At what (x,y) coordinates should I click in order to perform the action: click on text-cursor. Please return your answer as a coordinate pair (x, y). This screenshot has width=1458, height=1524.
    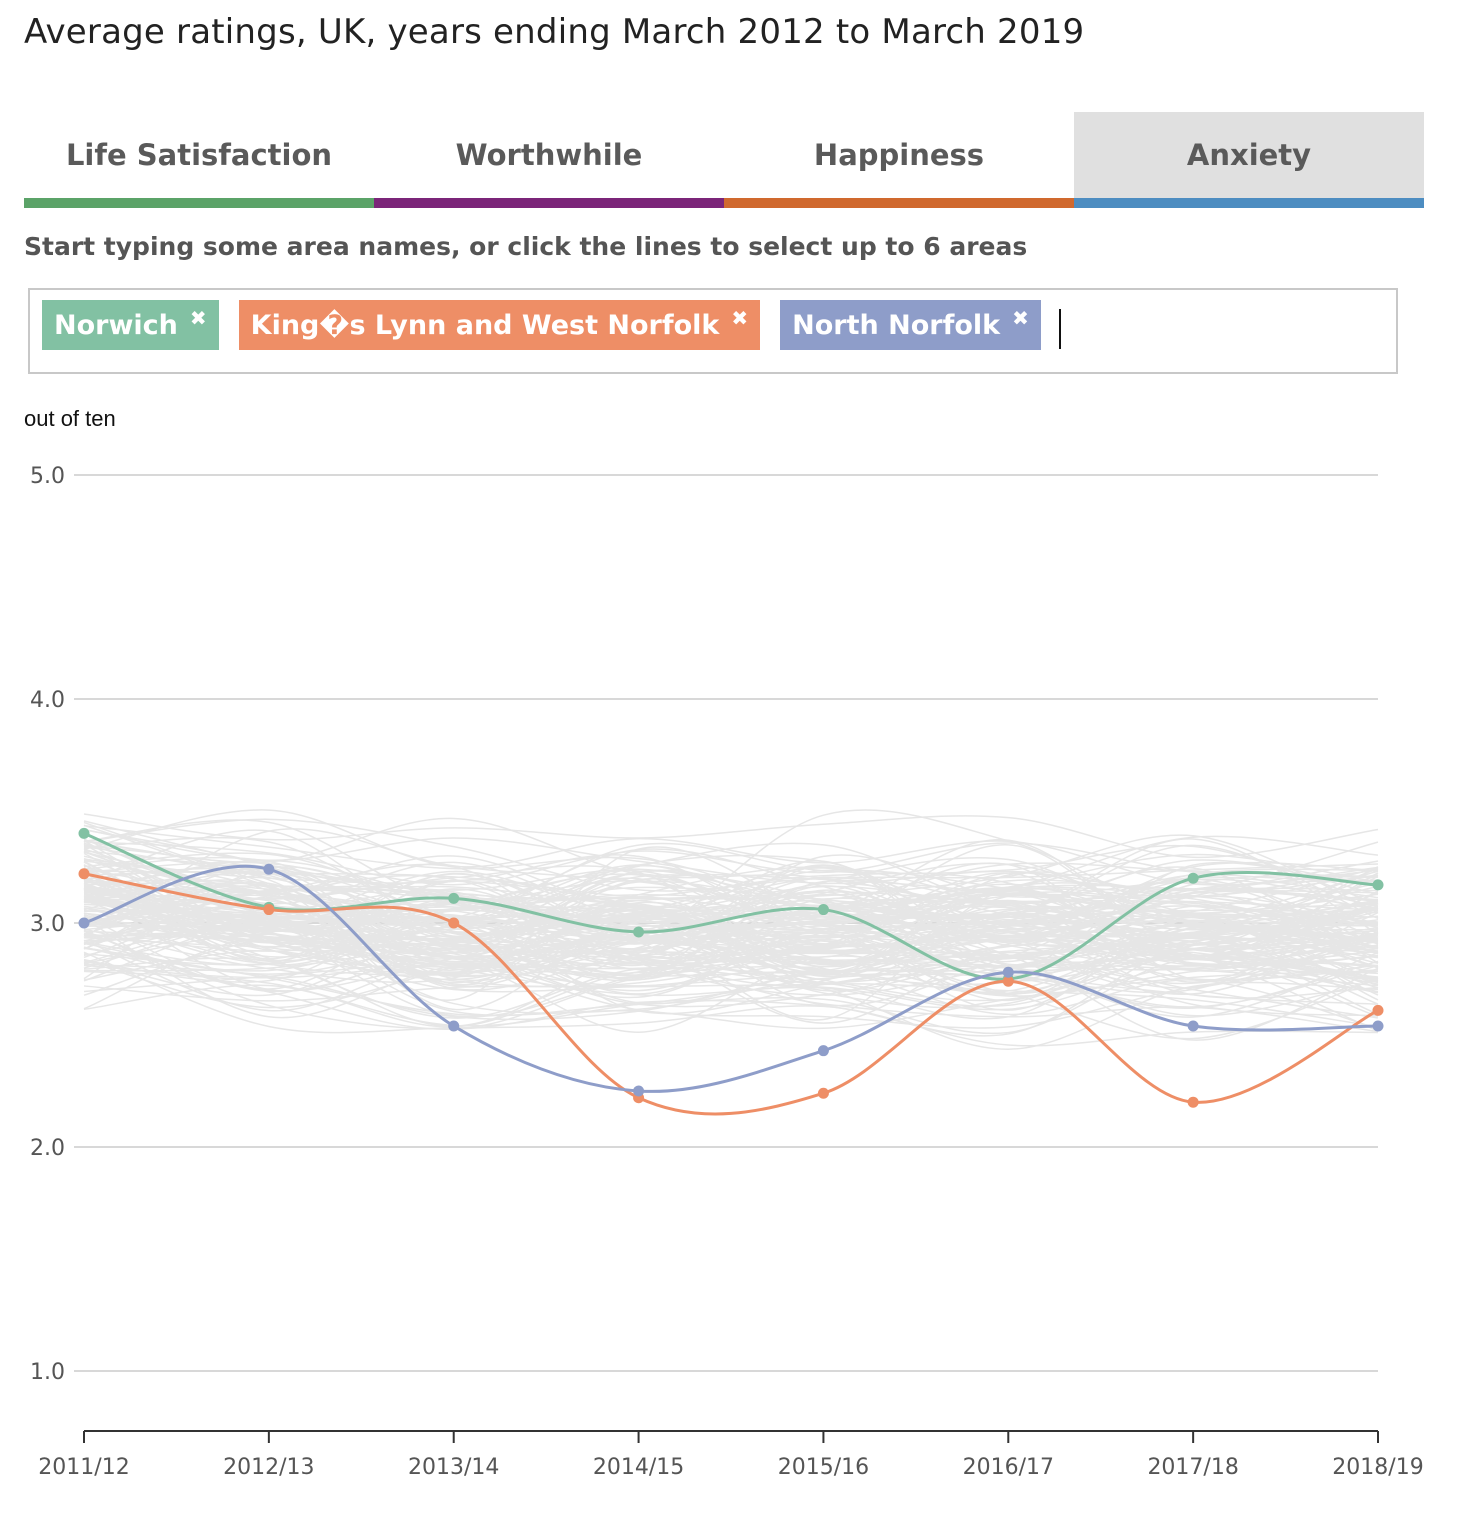
    Looking at the image, I should click on (1059, 329).